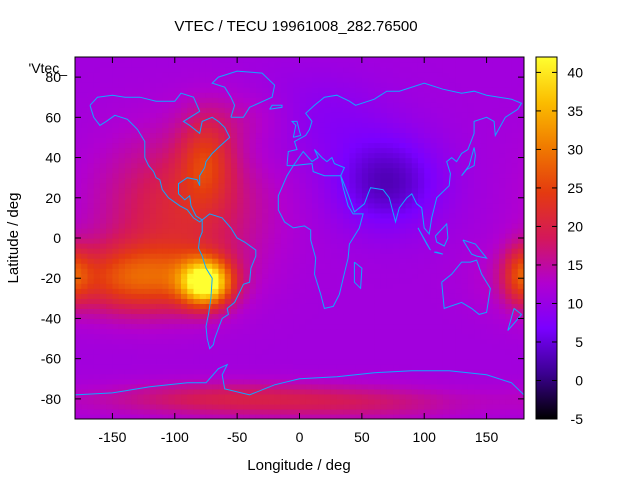 Image resolution: width=640 pixels, height=480 pixels. I want to click on colorbar-tick-label: 35, so click(575, 111).